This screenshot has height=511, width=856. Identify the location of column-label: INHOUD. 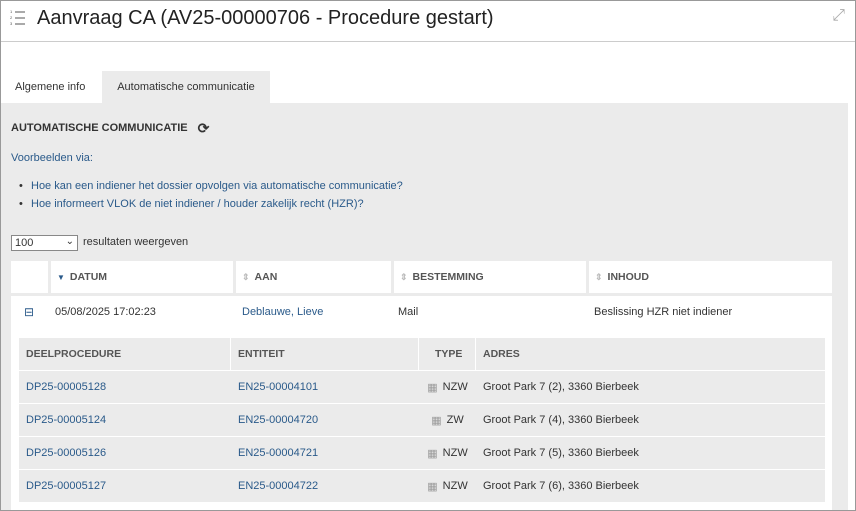
(628, 277).